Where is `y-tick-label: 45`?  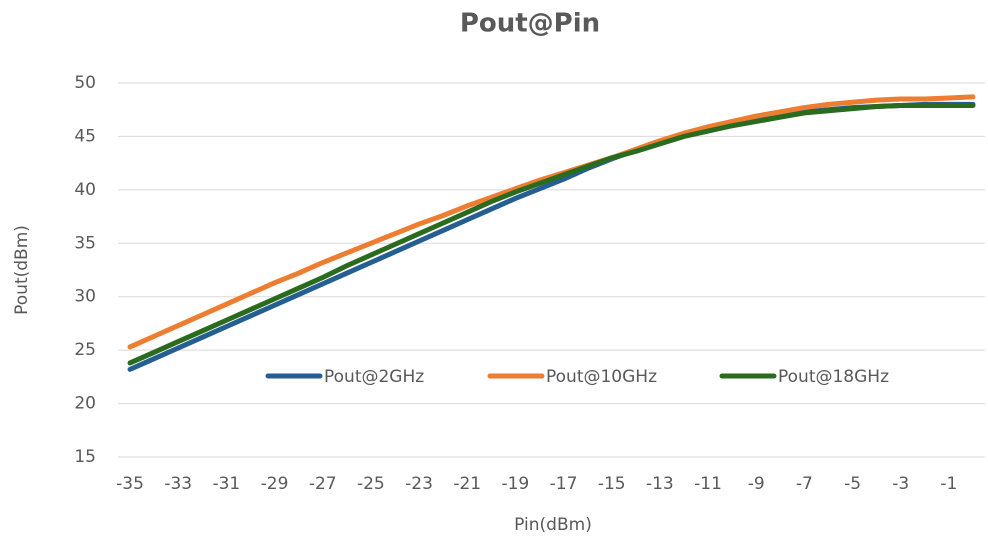
y-tick-label: 45 is located at coordinates (85, 136).